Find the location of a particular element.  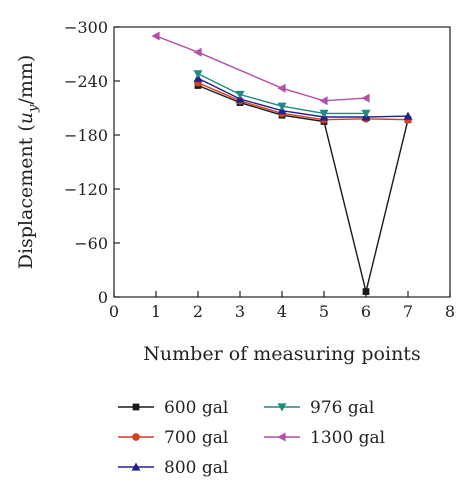

y-tick-label: −180 is located at coordinates (86, 135).